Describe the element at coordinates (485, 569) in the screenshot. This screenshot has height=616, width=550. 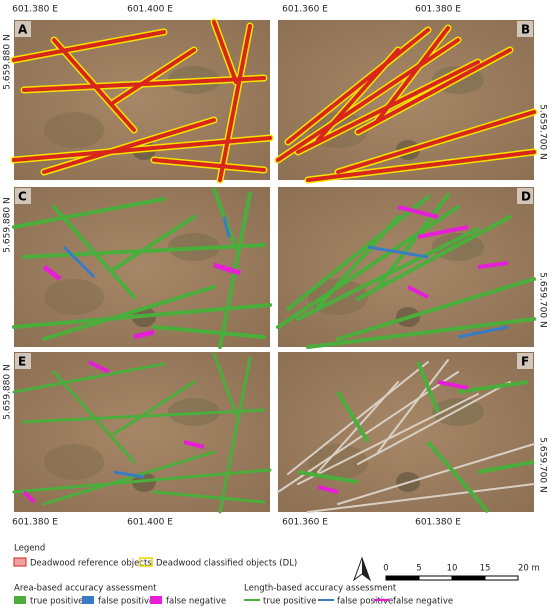
I see `scale-label: 15` at that location.